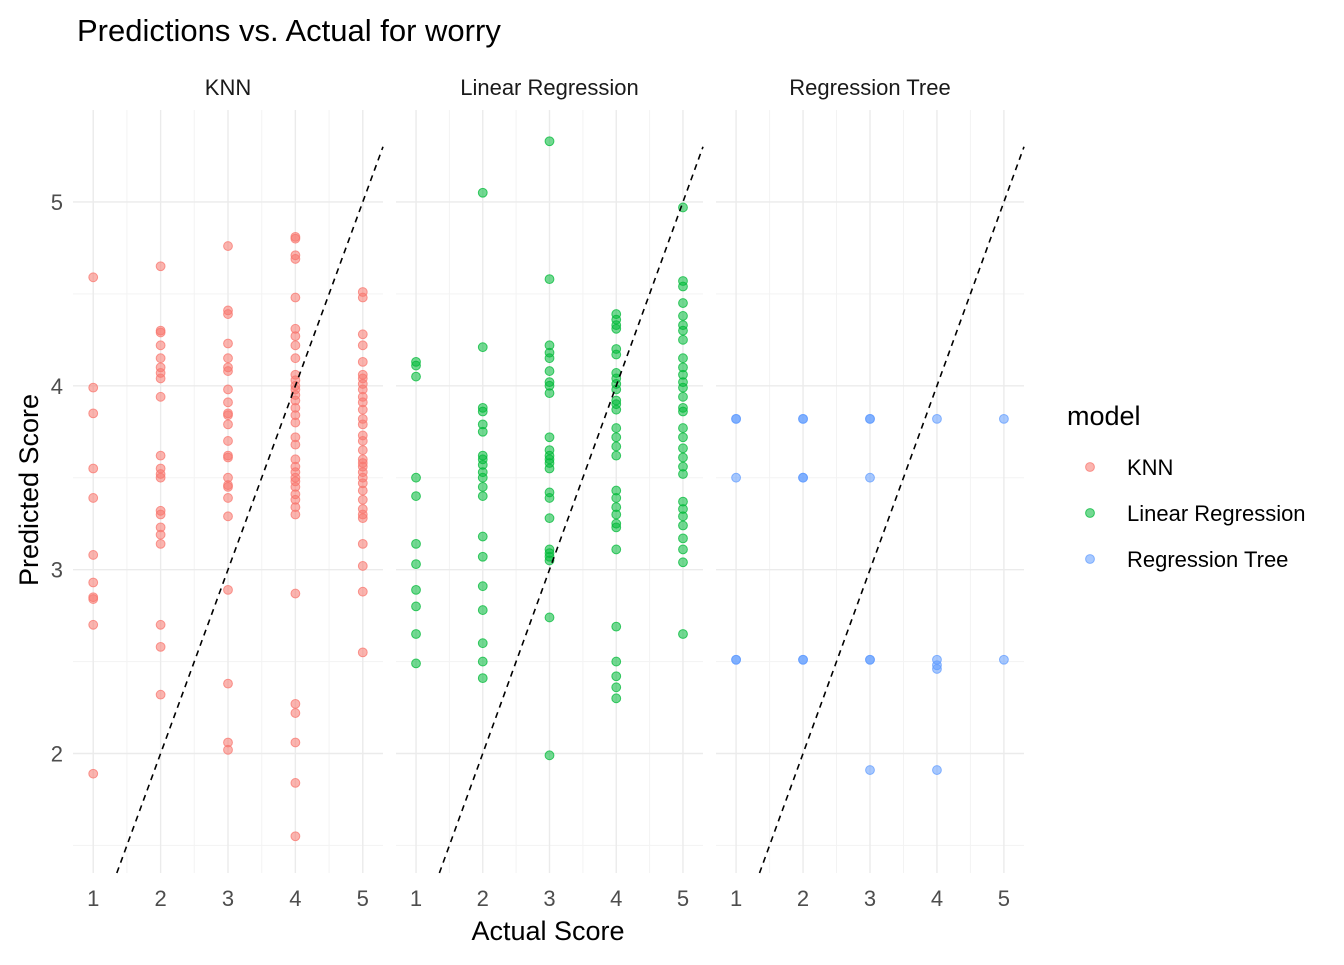  What do you see at coordinates (57, 570) in the screenshot?
I see `y-tick-label: 3` at bounding box center [57, 570].